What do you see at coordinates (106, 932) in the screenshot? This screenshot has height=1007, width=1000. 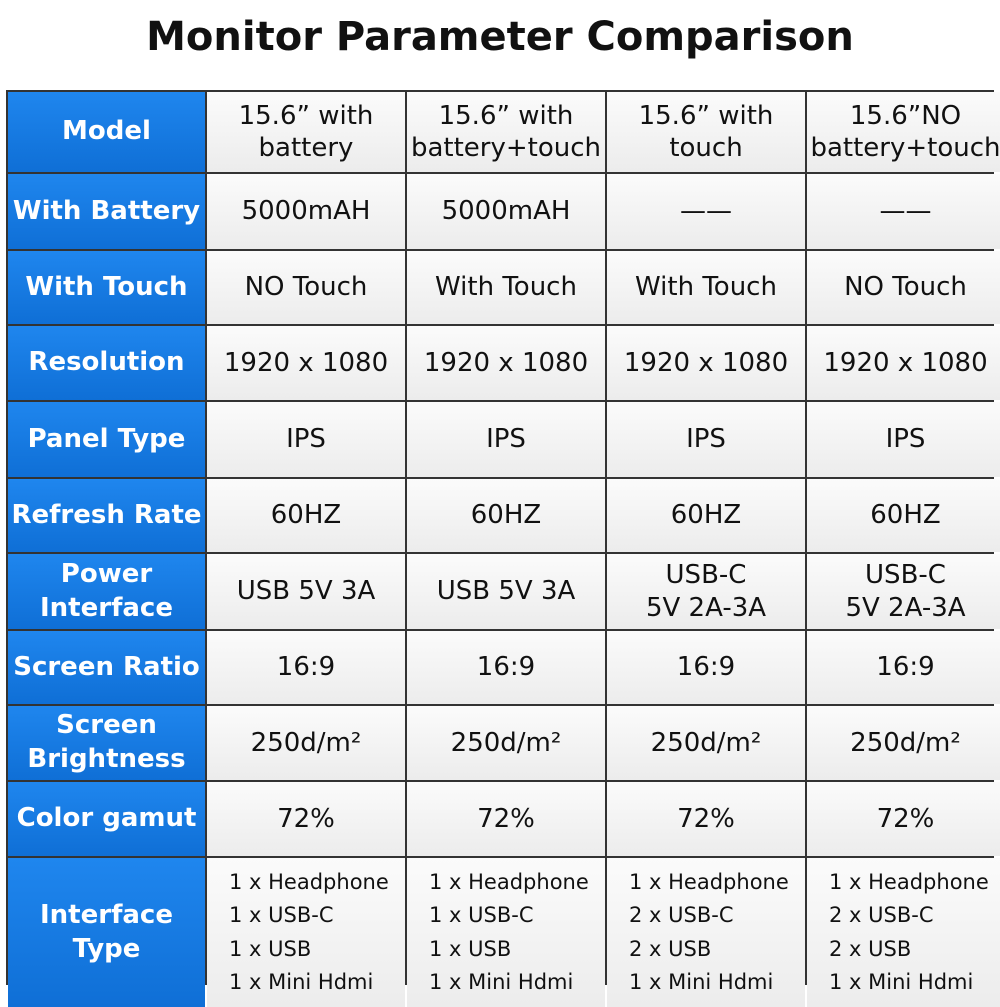 I see `row-label: Interface Type` at bounding box center [106, 932].